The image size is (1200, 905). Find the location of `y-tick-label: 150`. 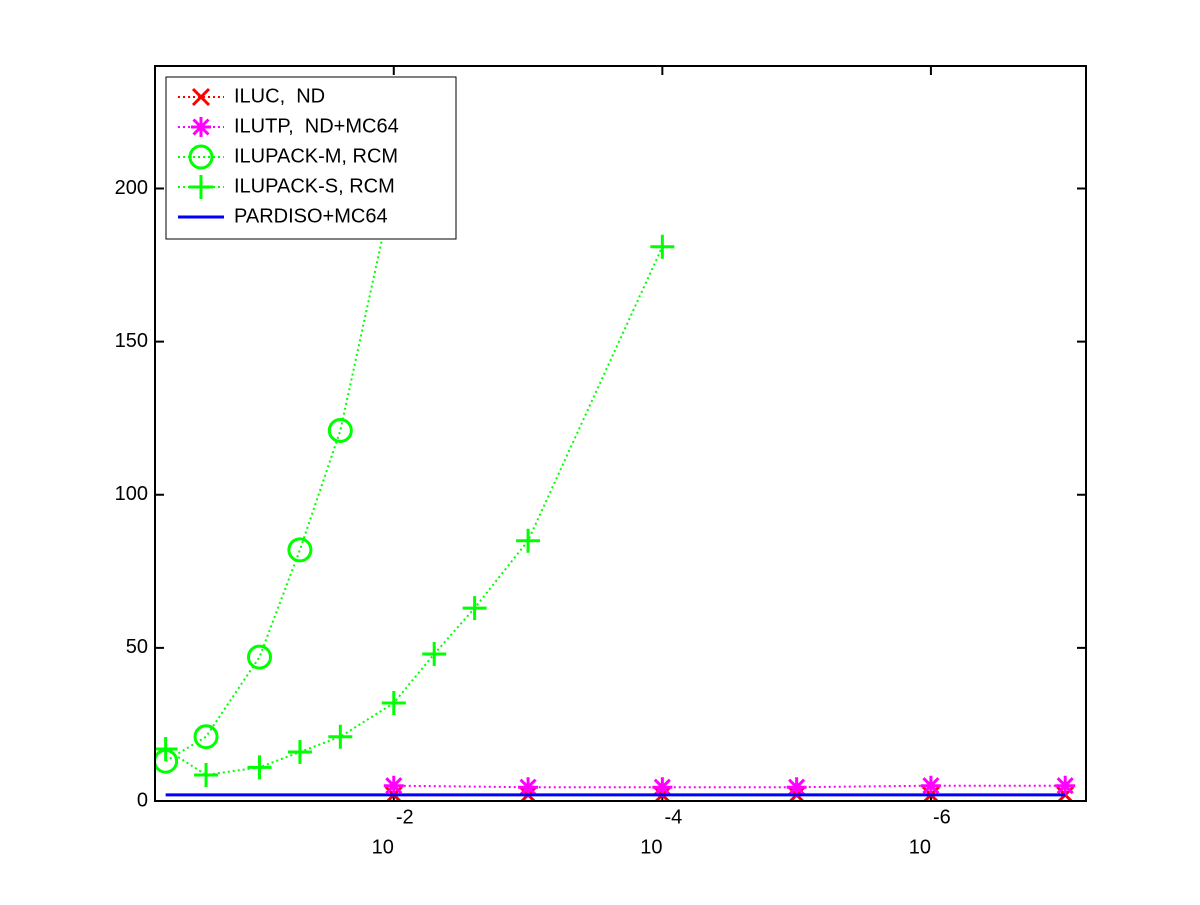

y-tick-label: 150 is located at coordinates (131, 341).